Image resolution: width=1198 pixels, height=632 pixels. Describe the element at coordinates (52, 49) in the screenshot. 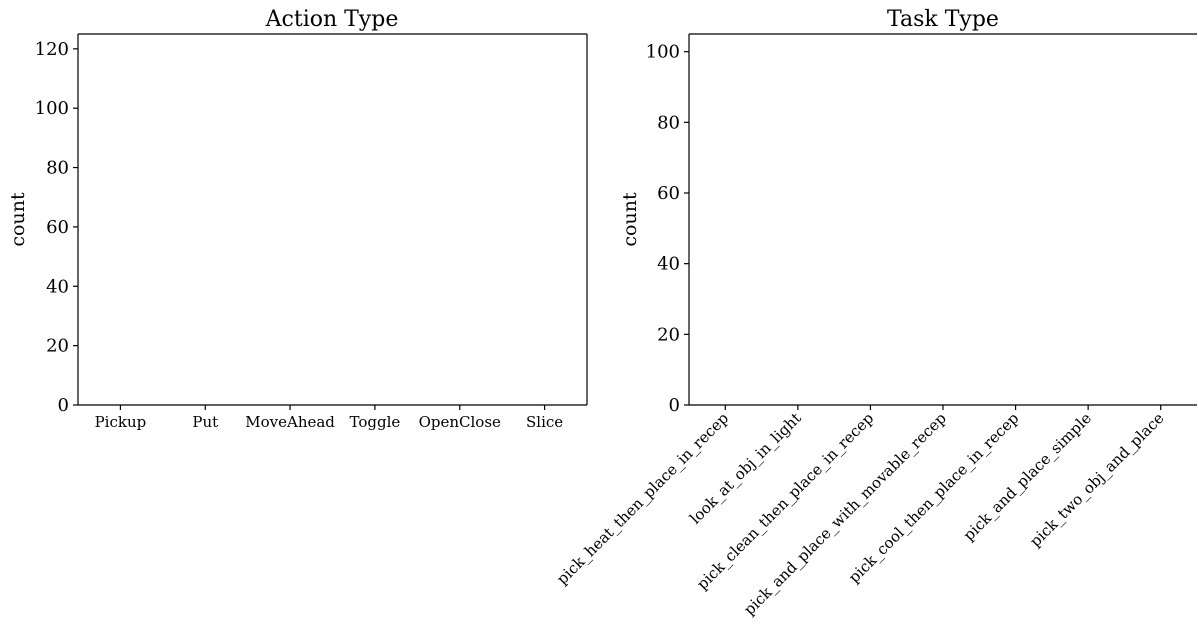

I see `y-tick-label: 120` at that location.